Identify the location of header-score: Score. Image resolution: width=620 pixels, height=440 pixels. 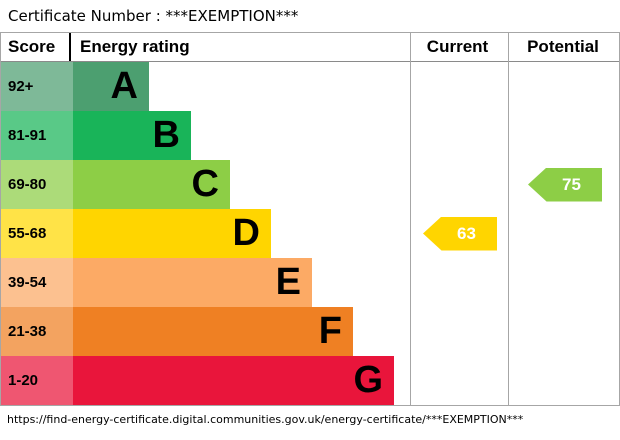
(36, 47).